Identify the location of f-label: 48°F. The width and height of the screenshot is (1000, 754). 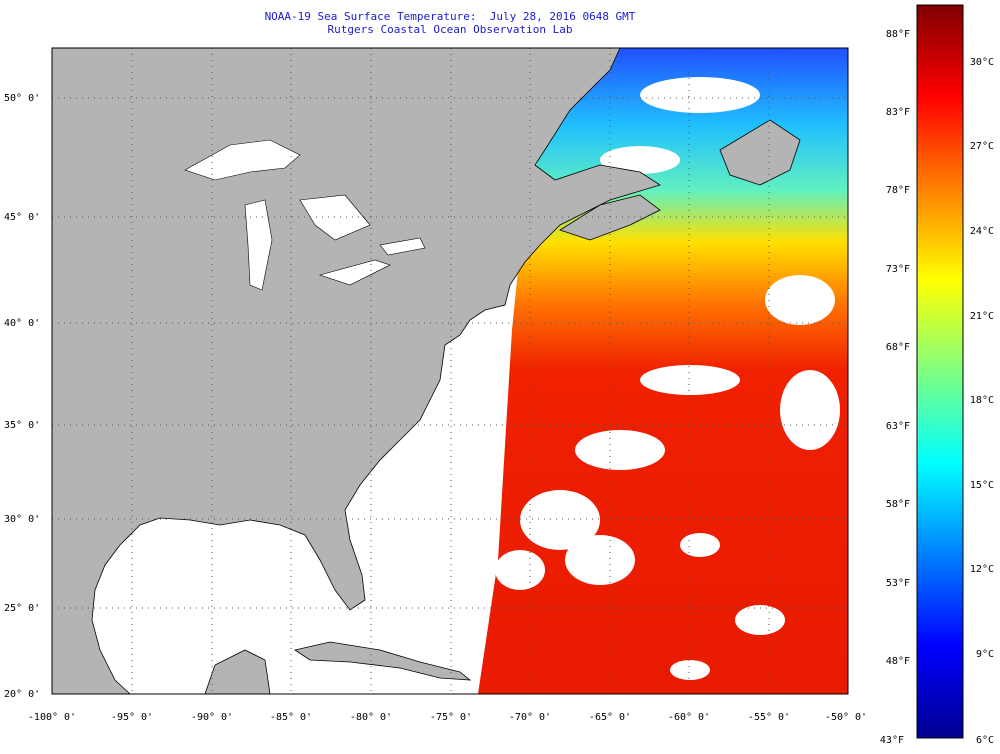
(898, 661).